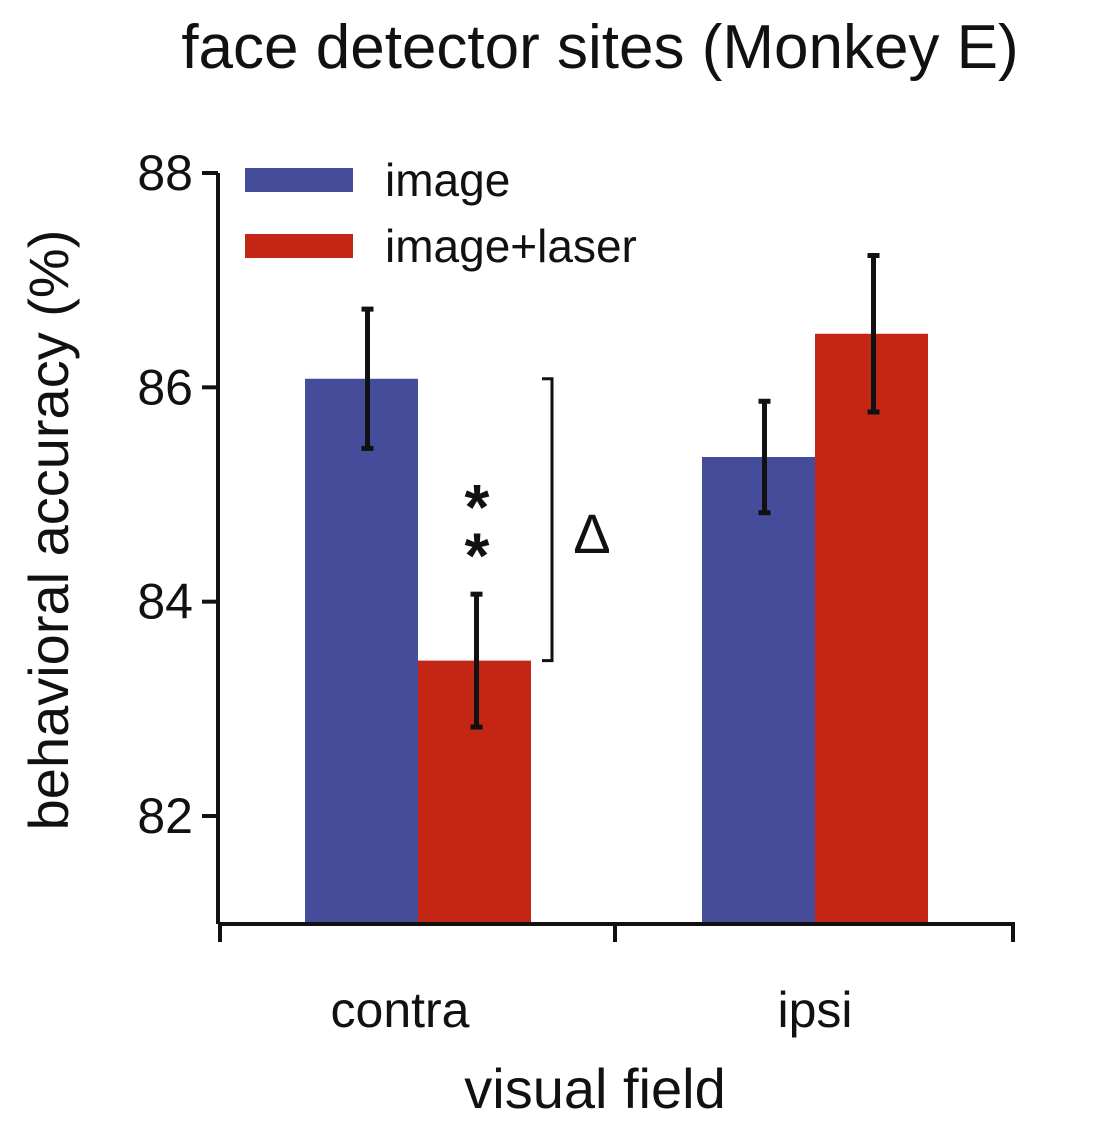  Describe the element at coordinates (591, 533) in the screenshot. I see `delta-label: Δ` at that location.